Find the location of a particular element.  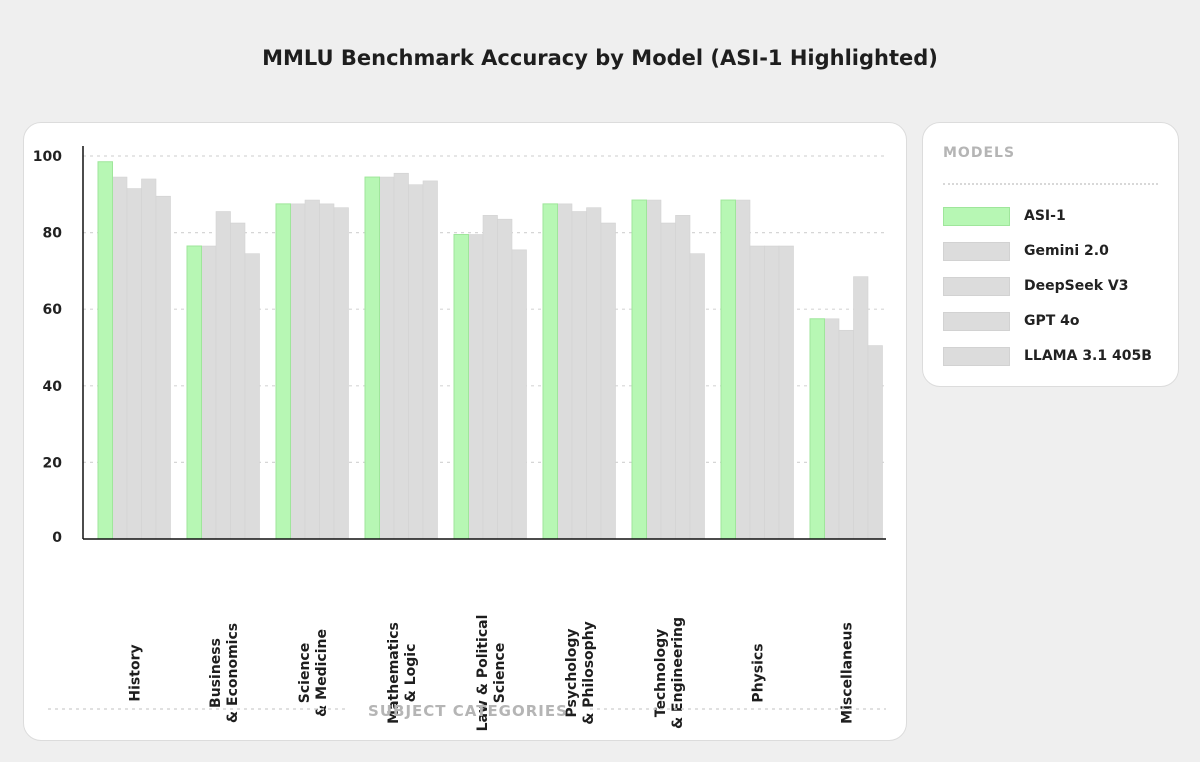

legend-item-deepseek: DeepSeek V3 is located at coordinates (1035, 286).